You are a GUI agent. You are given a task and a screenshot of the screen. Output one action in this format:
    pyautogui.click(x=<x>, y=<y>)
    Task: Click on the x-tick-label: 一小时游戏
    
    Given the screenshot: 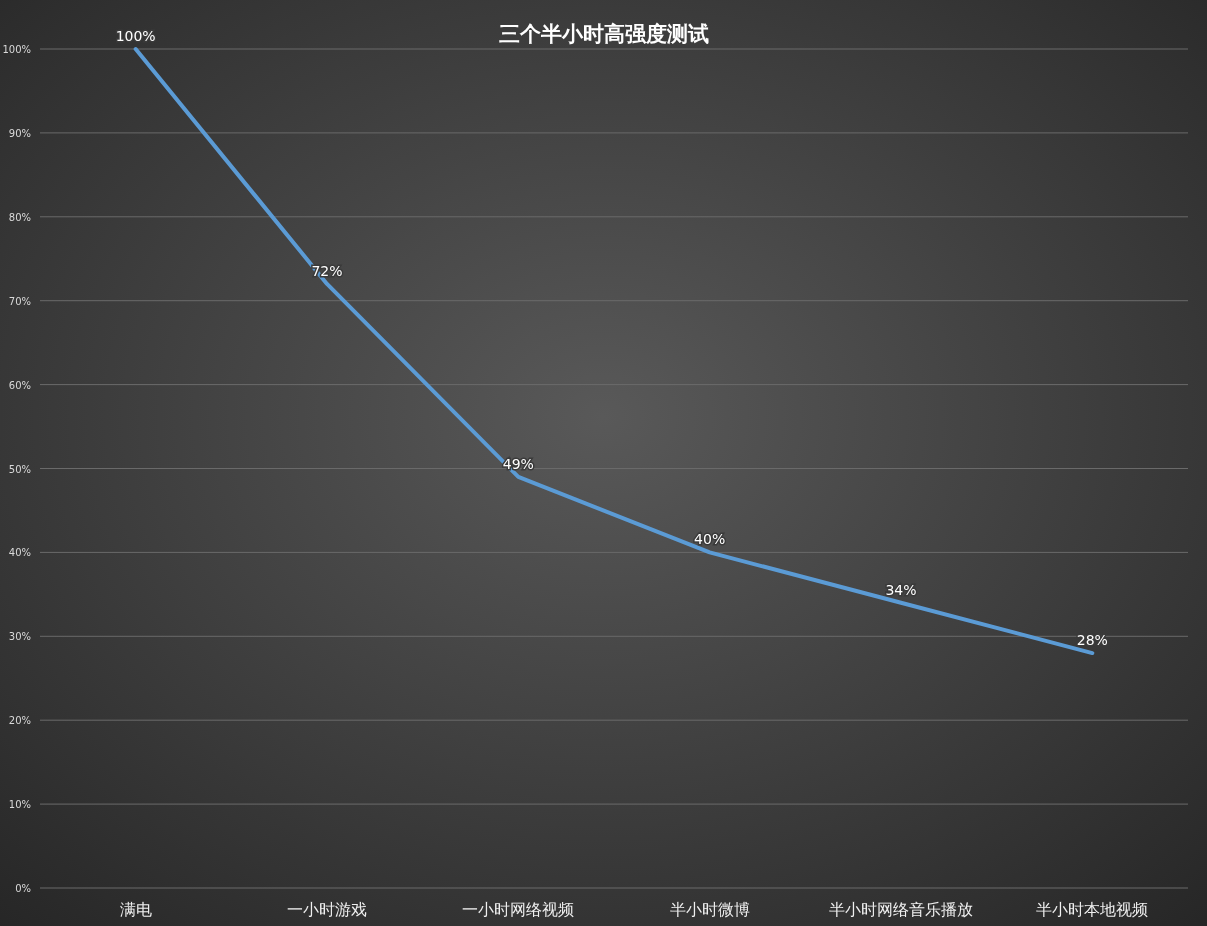 What is the action you would take?
    pyautogui.click(x=327, y=909)
    